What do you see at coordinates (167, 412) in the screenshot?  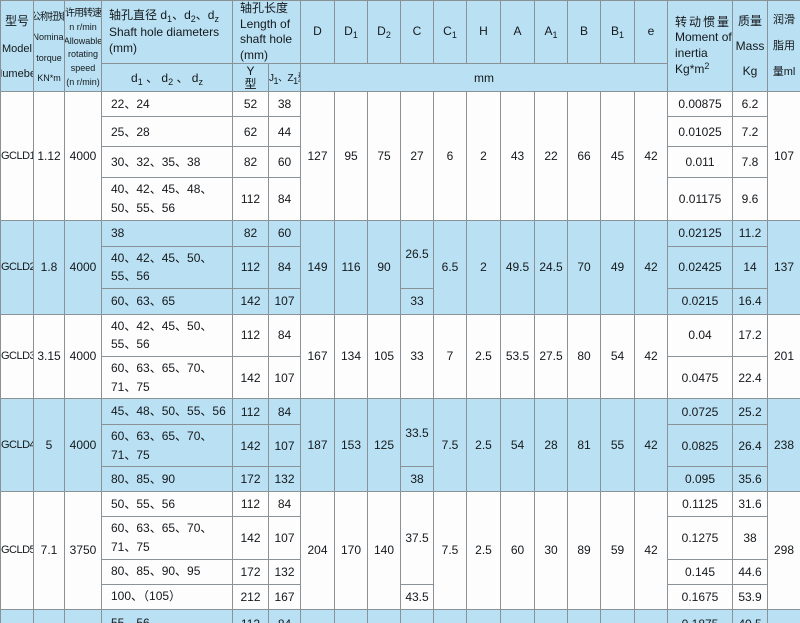 I see `shaft-hole-diameters-cell: 45、48、50、55、56` at bounding box center [167, 412].